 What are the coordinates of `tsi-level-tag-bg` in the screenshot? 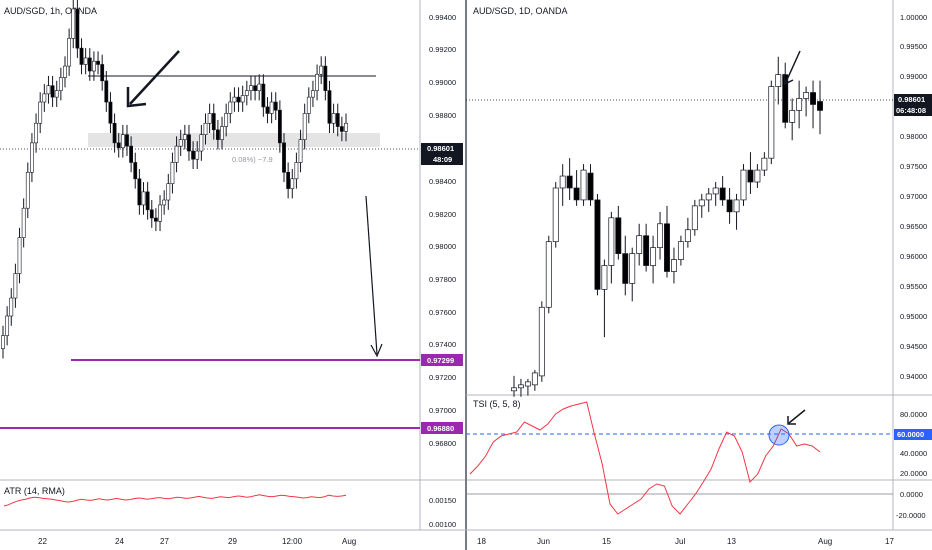 It's located at (913, 434).